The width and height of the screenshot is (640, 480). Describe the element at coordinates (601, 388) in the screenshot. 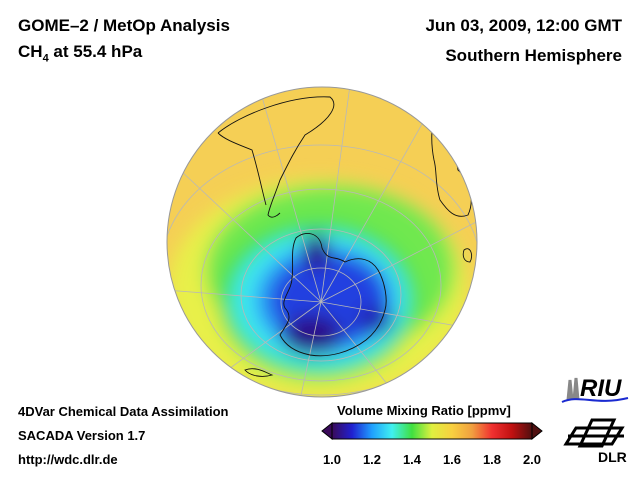

I see `riu-text: RIU` at that location.